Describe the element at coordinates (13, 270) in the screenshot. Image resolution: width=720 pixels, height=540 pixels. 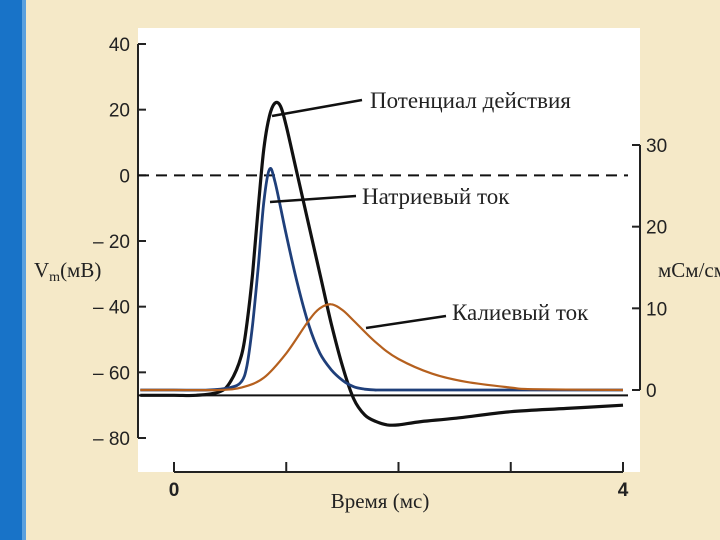
I see `slide-accent-bar` at that location.